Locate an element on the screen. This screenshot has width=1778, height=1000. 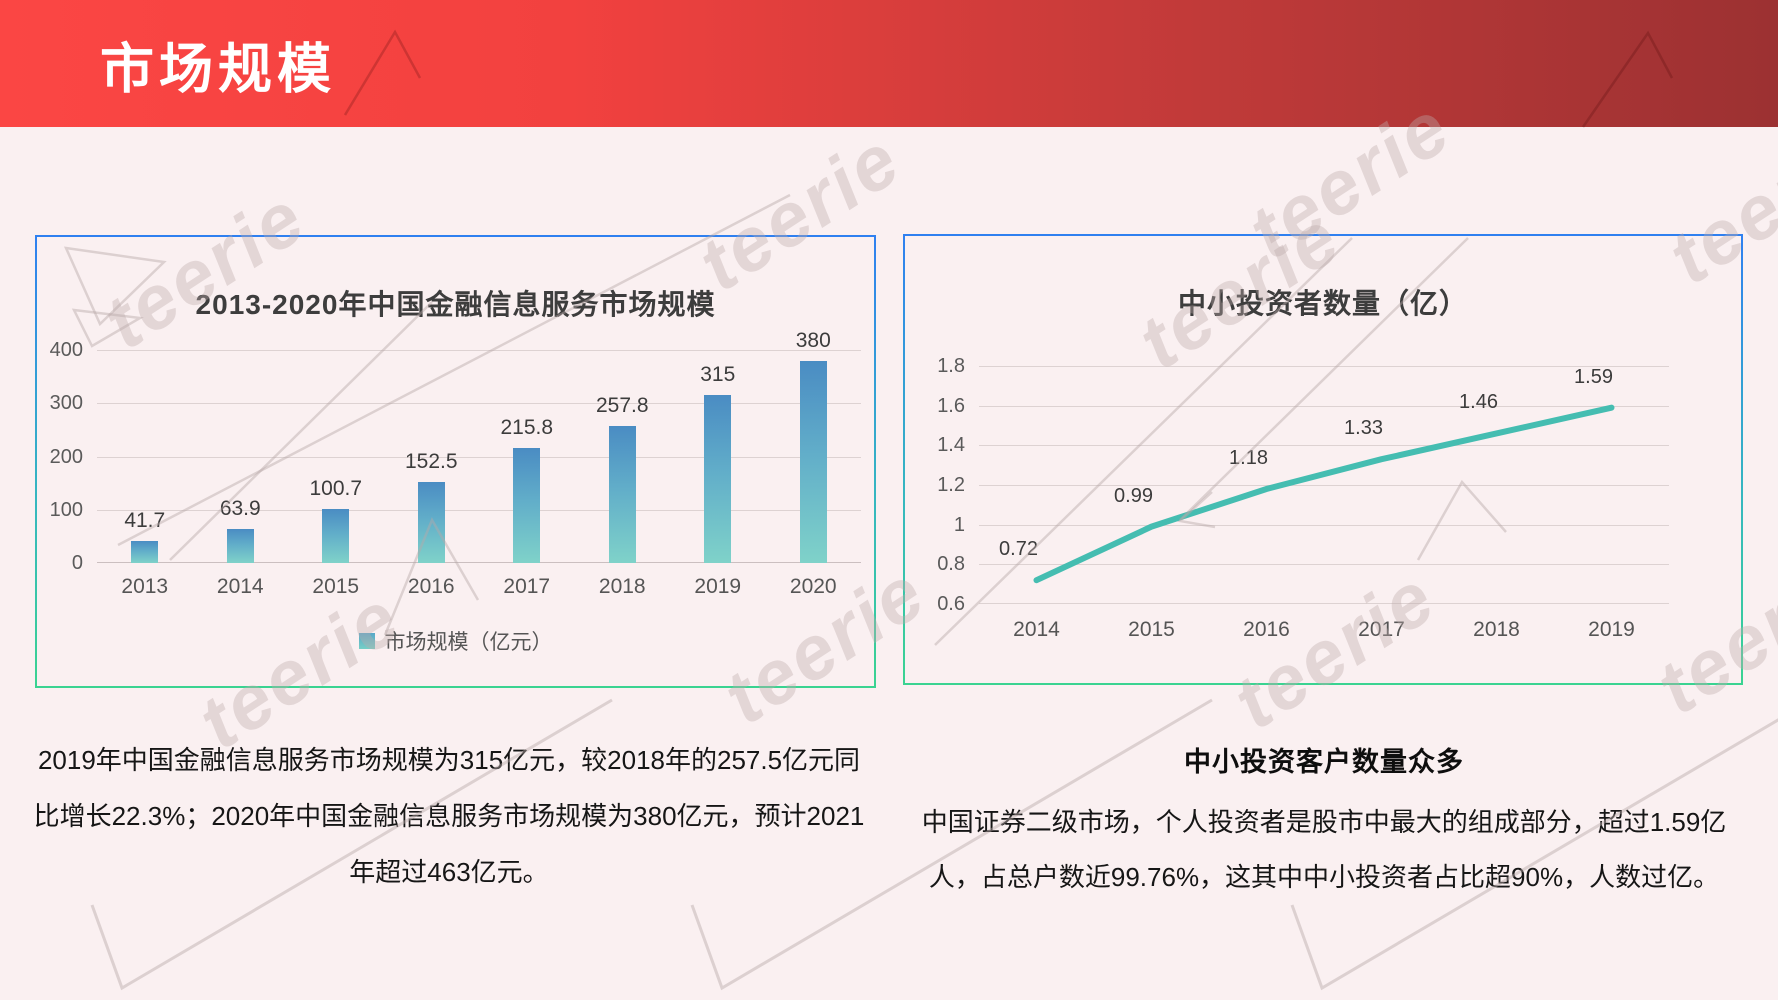
bar-value-label: 315 is located at coordinates (718, 375).